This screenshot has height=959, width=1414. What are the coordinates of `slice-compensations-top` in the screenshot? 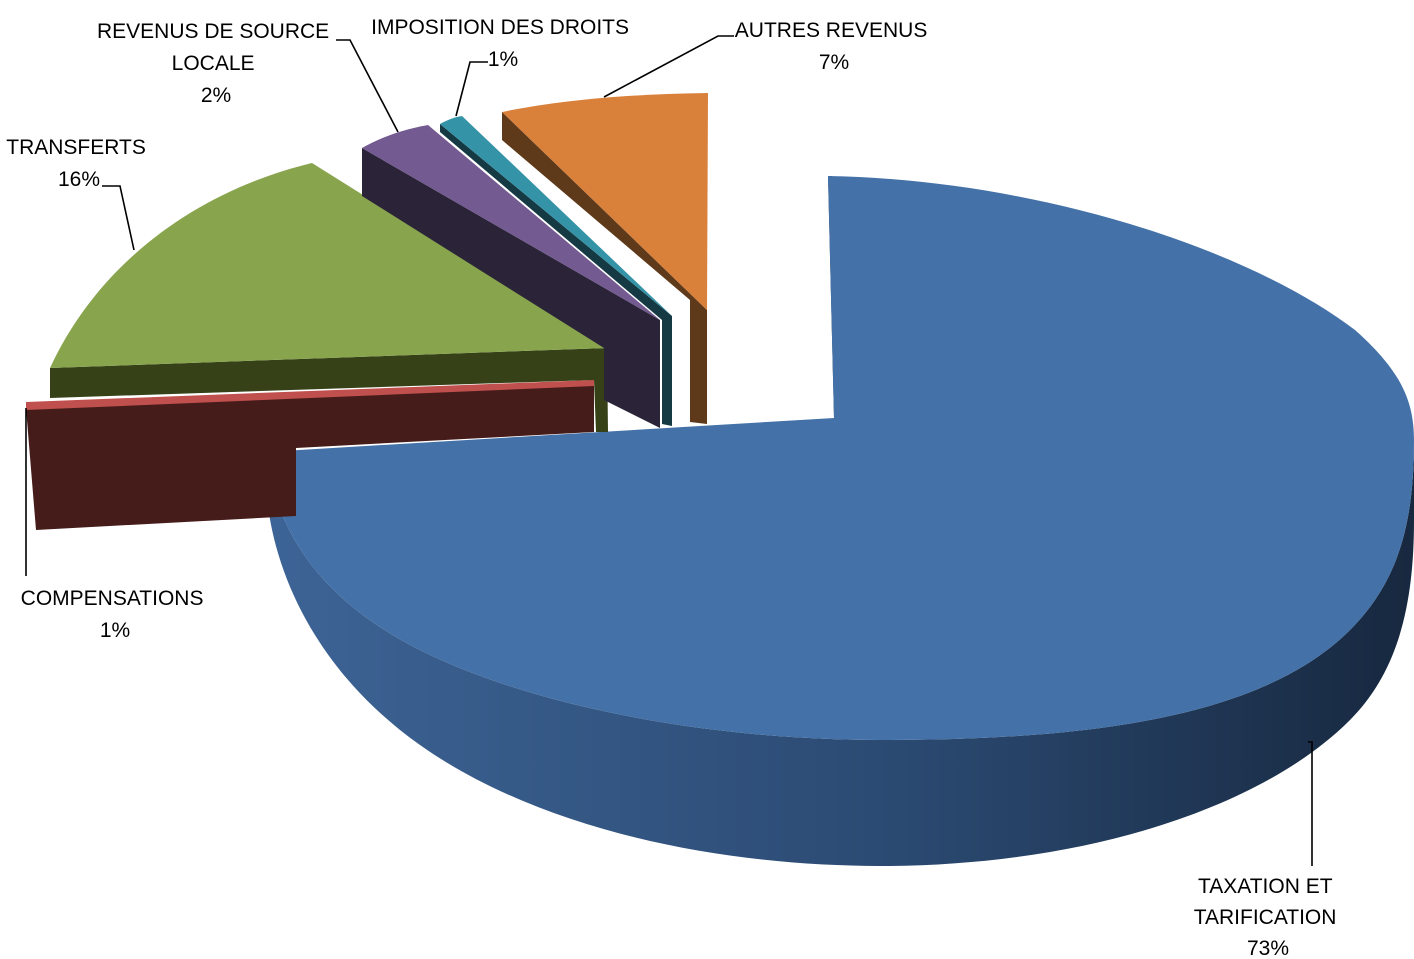 It's located at (310, 395).